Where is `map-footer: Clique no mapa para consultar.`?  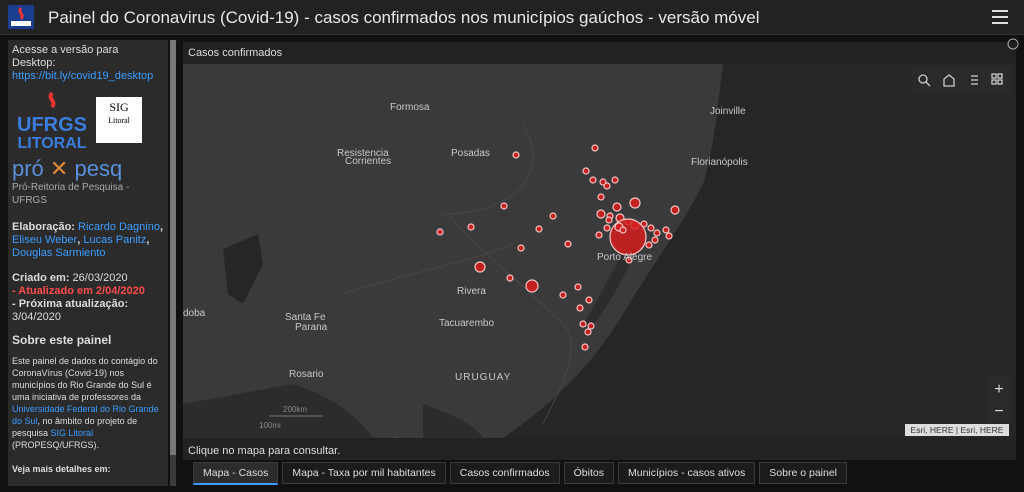
map-footer: Clique no mapa para consultar. is located at coordinates (264, 451).